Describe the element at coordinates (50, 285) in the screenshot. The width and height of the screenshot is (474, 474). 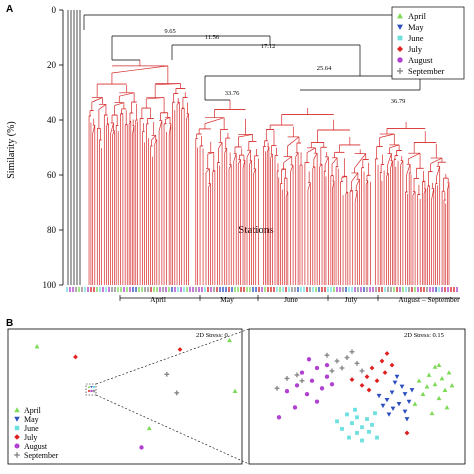
I see `y-tick-label: 100` at that location.